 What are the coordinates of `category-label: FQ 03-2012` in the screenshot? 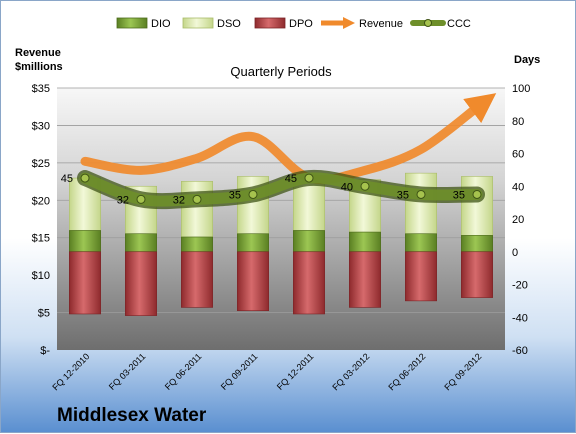 It's located at (350, 371).